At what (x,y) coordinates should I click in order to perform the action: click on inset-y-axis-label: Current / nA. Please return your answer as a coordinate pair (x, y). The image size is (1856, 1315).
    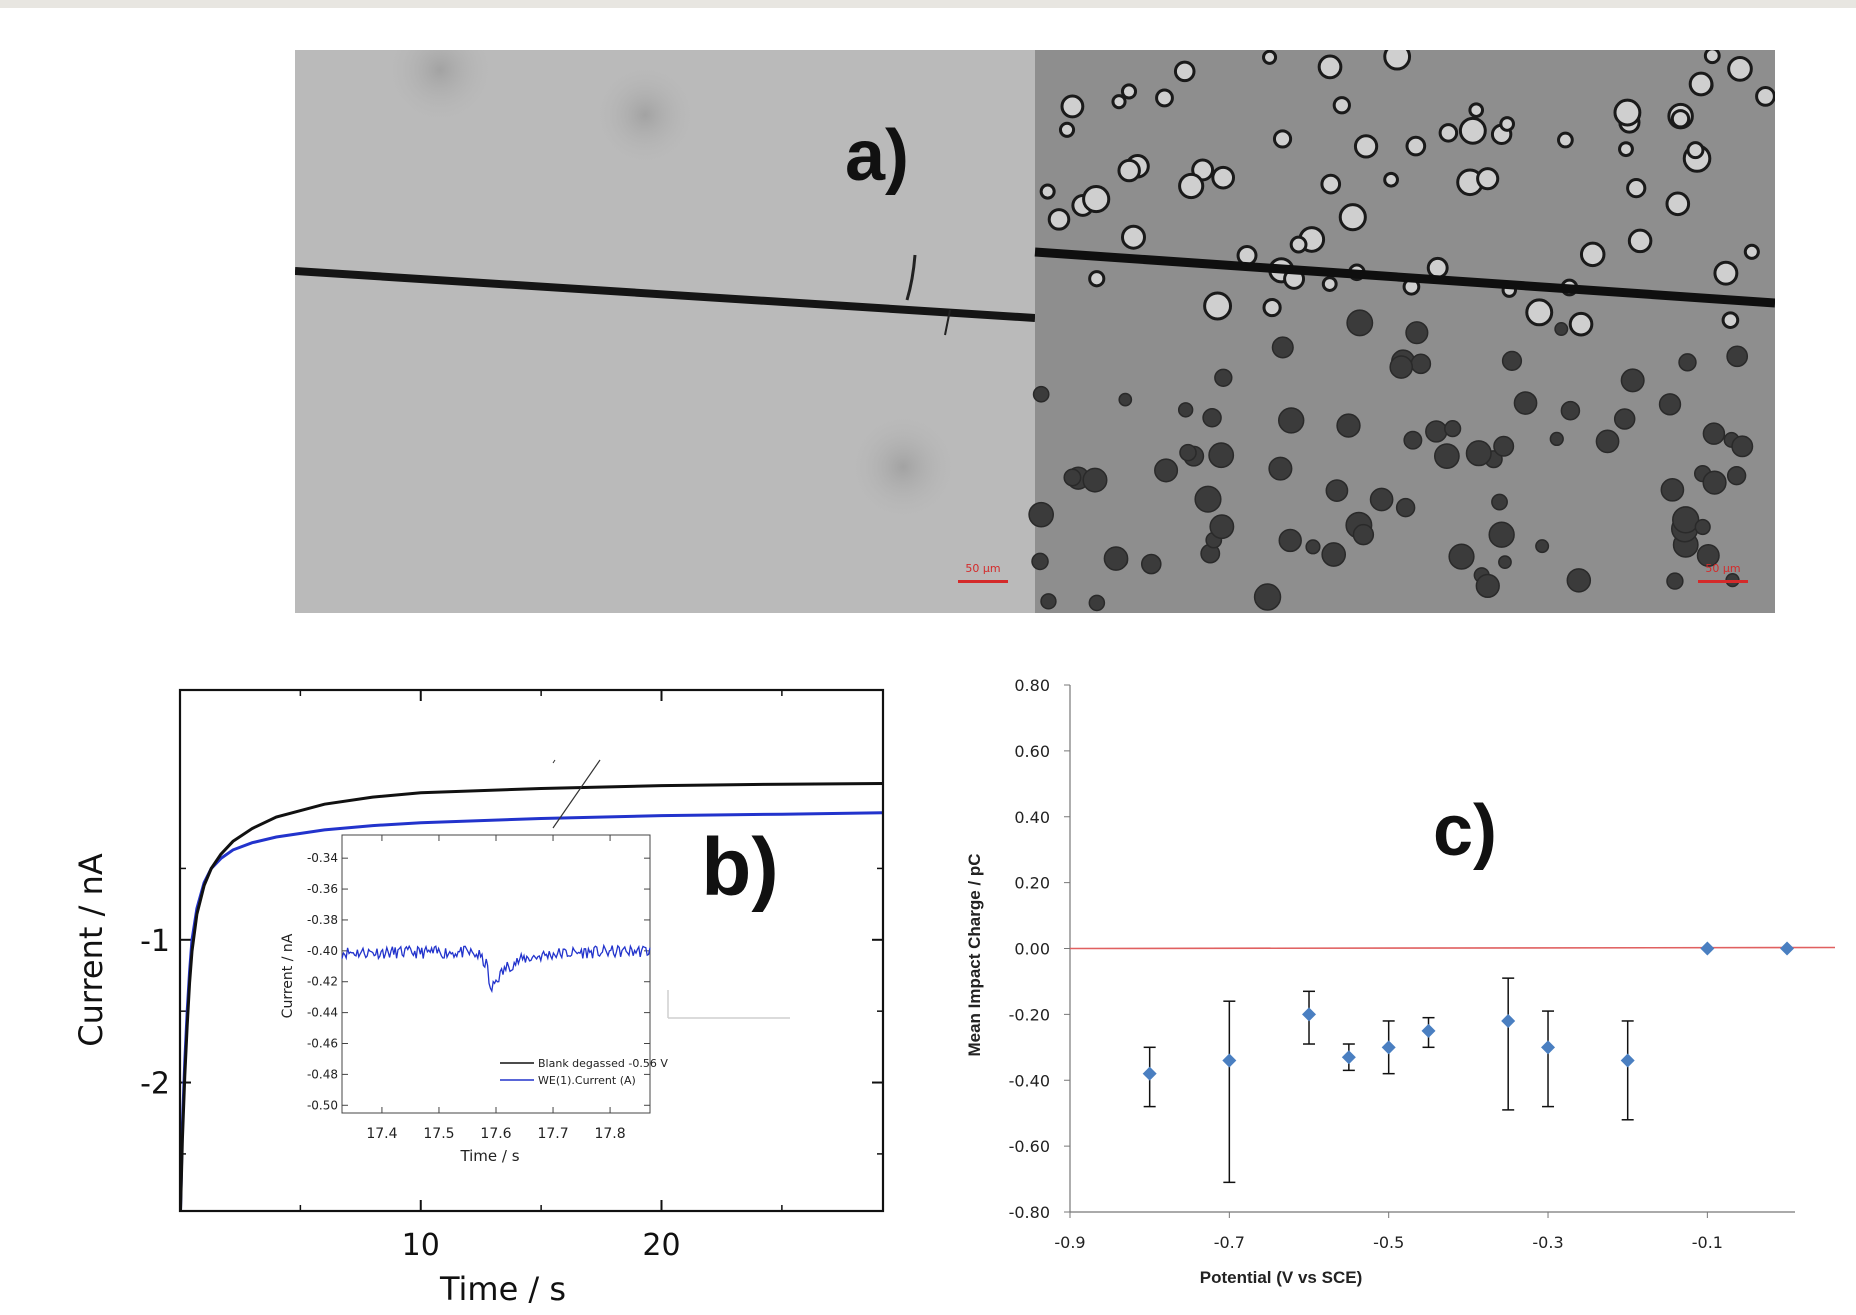
    Looking at the image, I should click on (288, 975).